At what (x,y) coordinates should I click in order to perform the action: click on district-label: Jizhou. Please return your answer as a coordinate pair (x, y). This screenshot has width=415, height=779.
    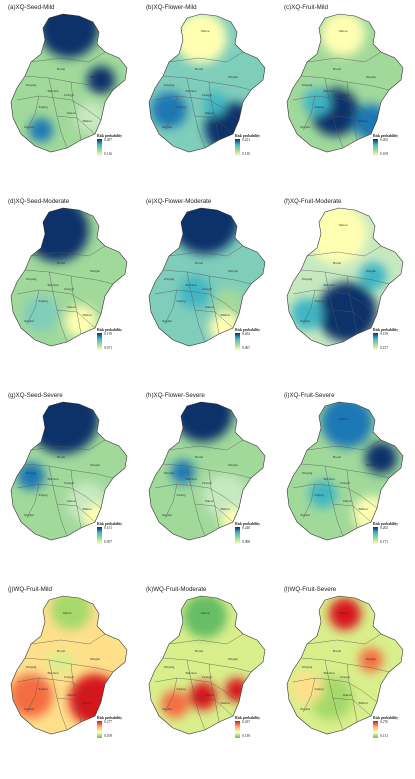
    Looking at the image, I should click on (67, 613).